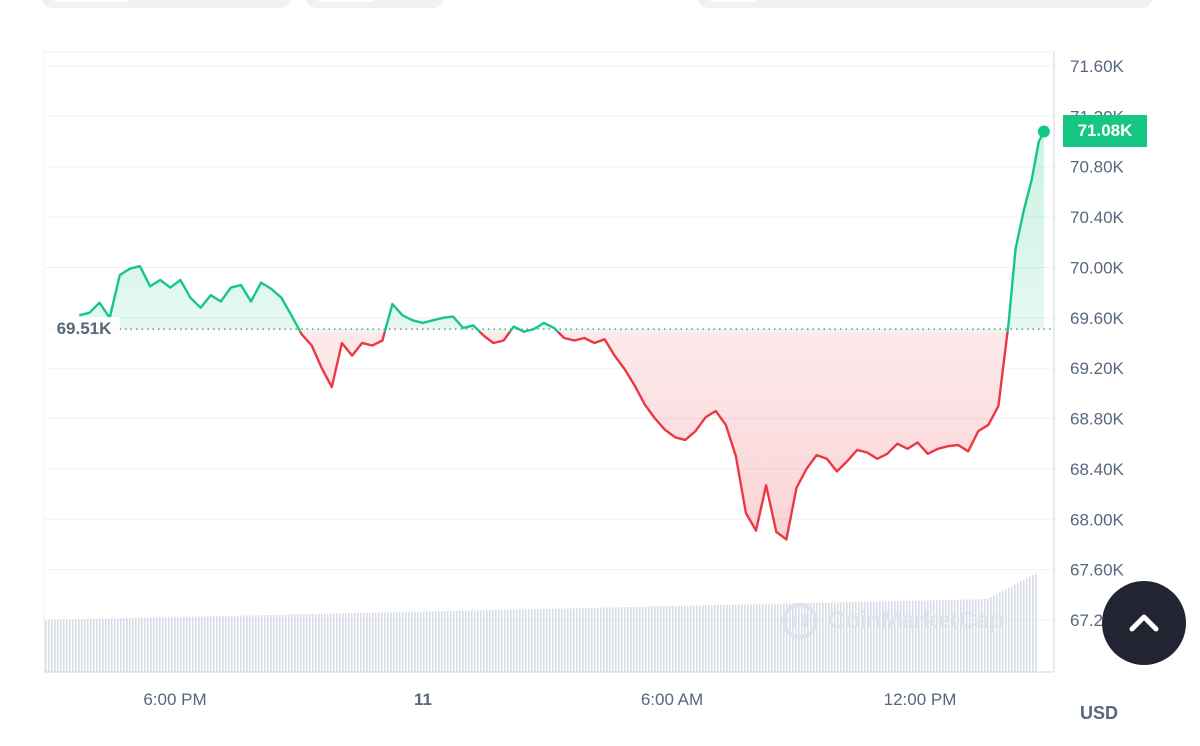  What do you see at coordinates (423, 699) in the screenshot?
I see `x-tick-label: 11` at bounding box center [423, 699].